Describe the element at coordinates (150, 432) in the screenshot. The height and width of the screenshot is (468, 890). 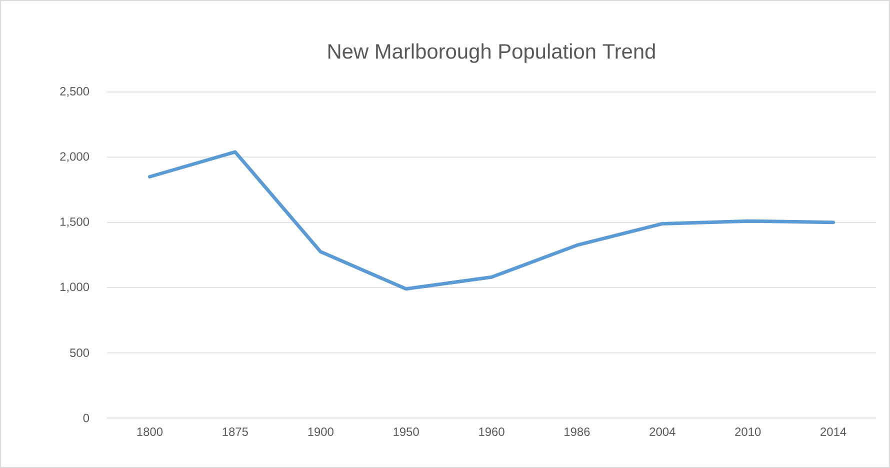
I see `x-tick-label: 1800` at that location.